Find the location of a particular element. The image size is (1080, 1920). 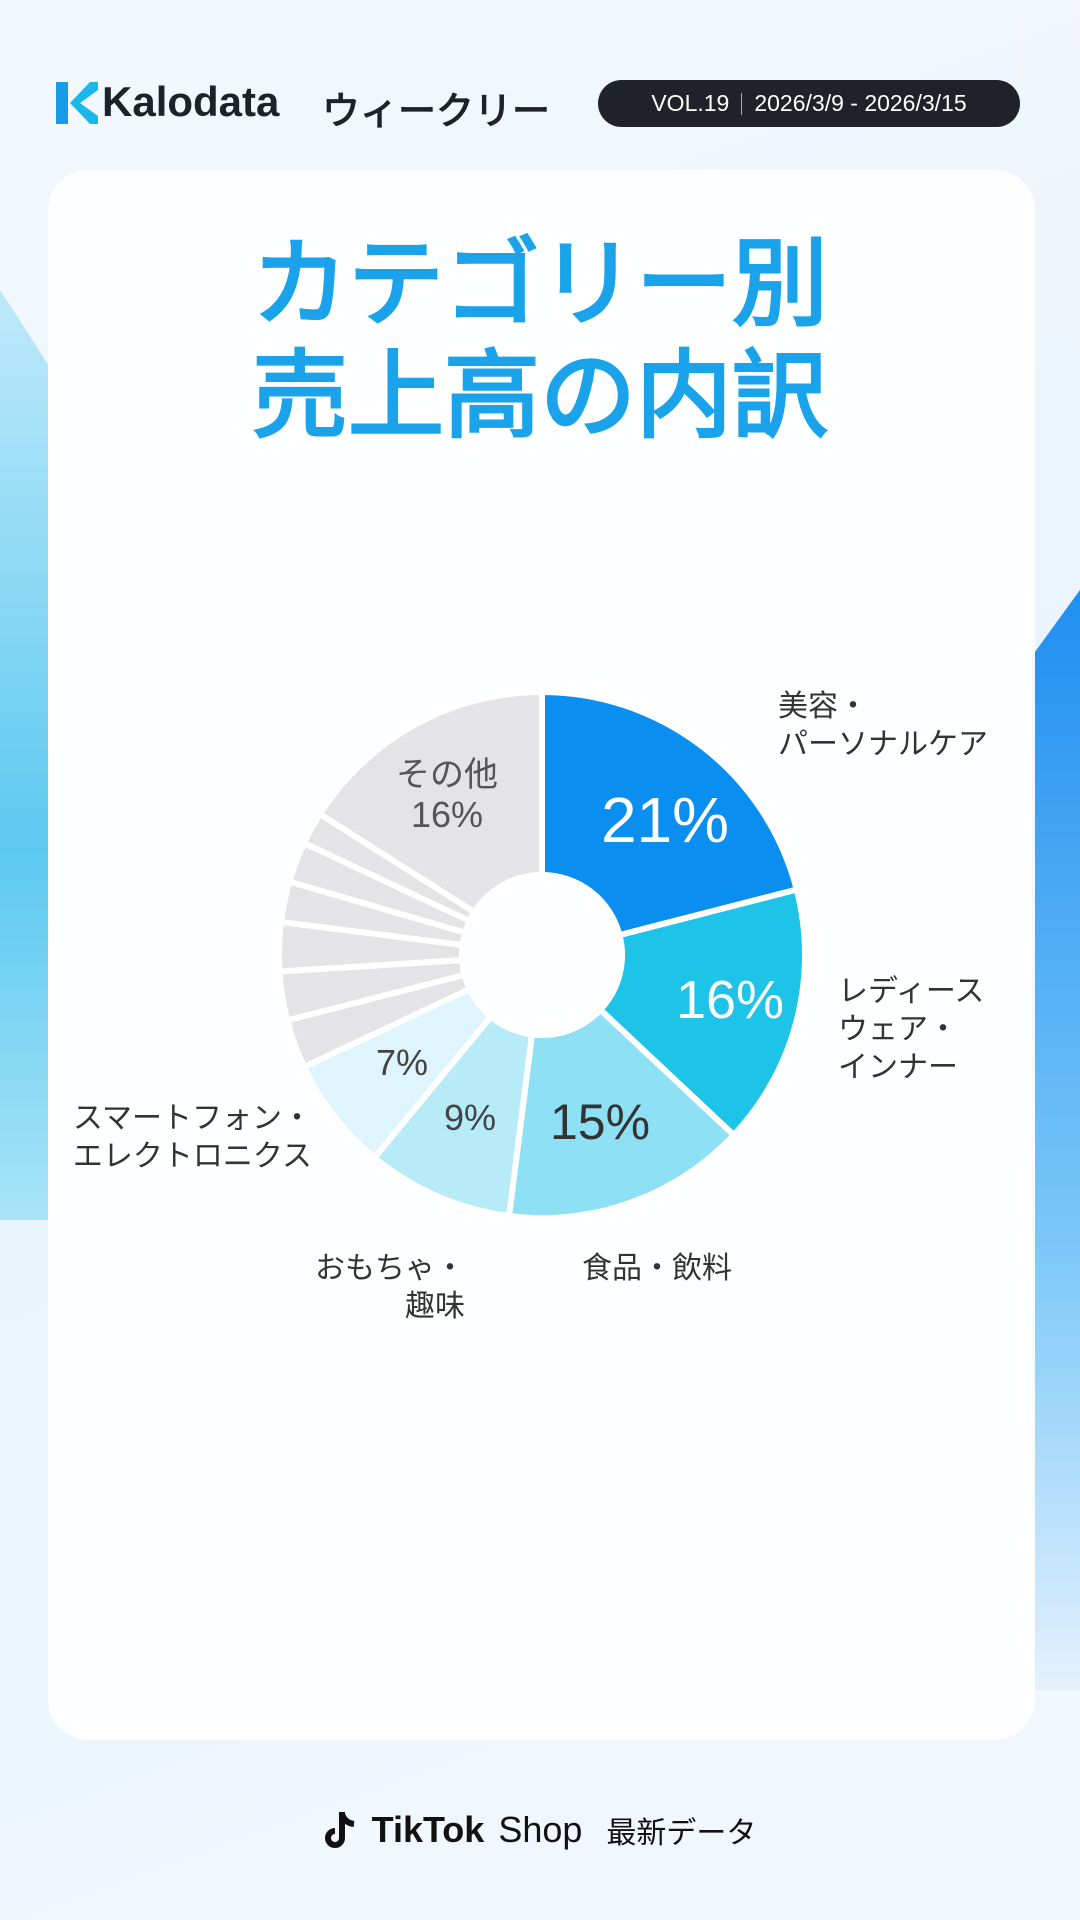

chart-title: カテゴリー別 売上高の内訳 is located at coordinates (540, 340).